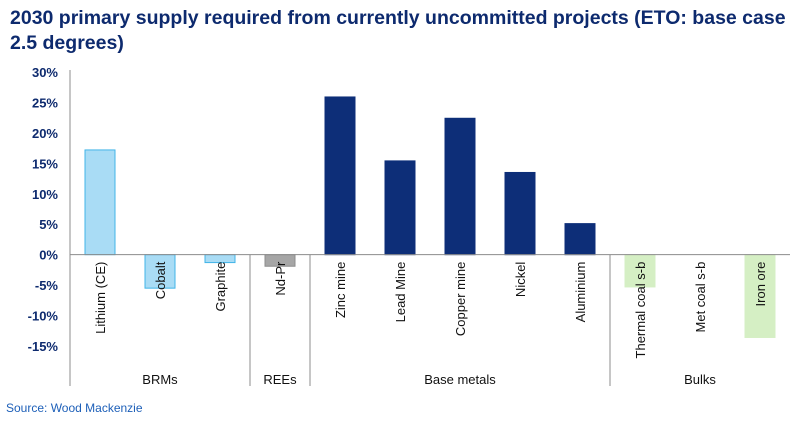 Image resolution: width=800 pixels, height=423 pixels. I want to click on category-label: Met coal s-b, so click(700, 297).